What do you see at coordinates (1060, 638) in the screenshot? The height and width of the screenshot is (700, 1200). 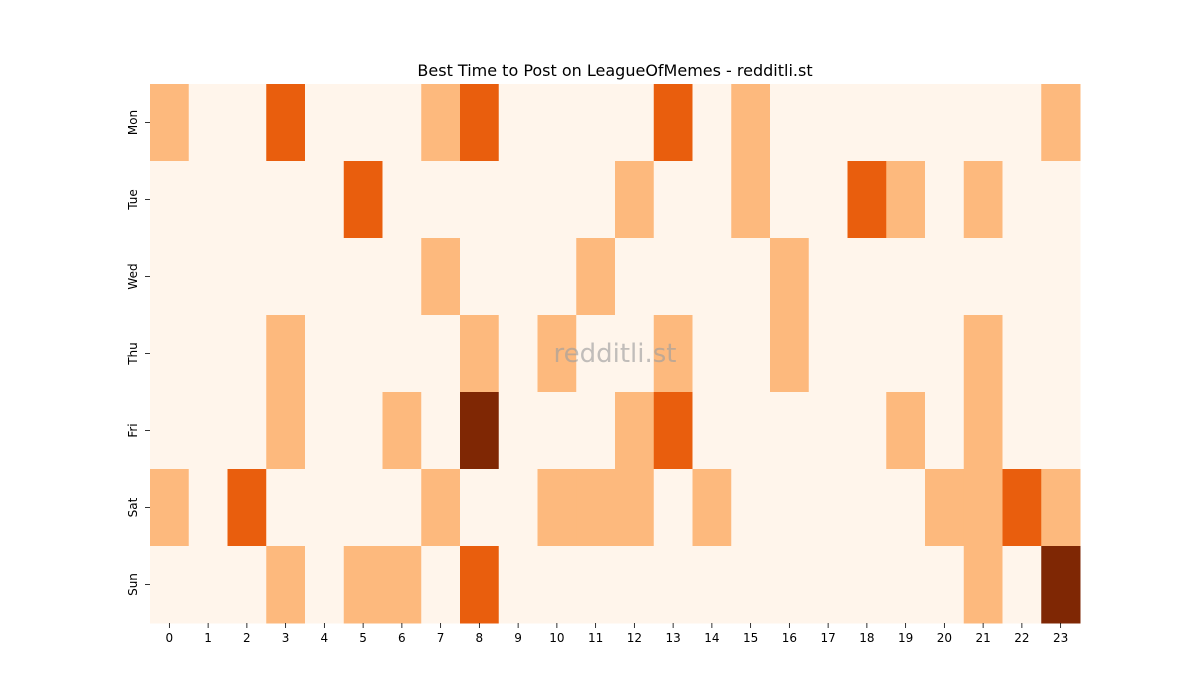 I see `x-tick-label: 23` at bounding box center [1060, 638].